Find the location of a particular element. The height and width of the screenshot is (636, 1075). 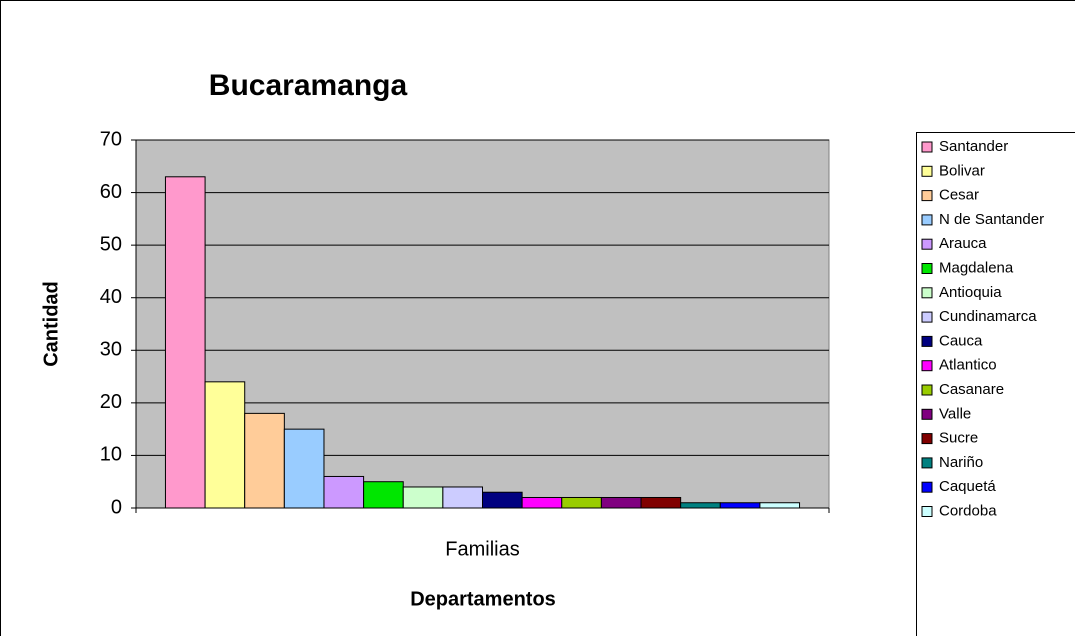

legend-label: Cauca is located at coordinates (961, 340).